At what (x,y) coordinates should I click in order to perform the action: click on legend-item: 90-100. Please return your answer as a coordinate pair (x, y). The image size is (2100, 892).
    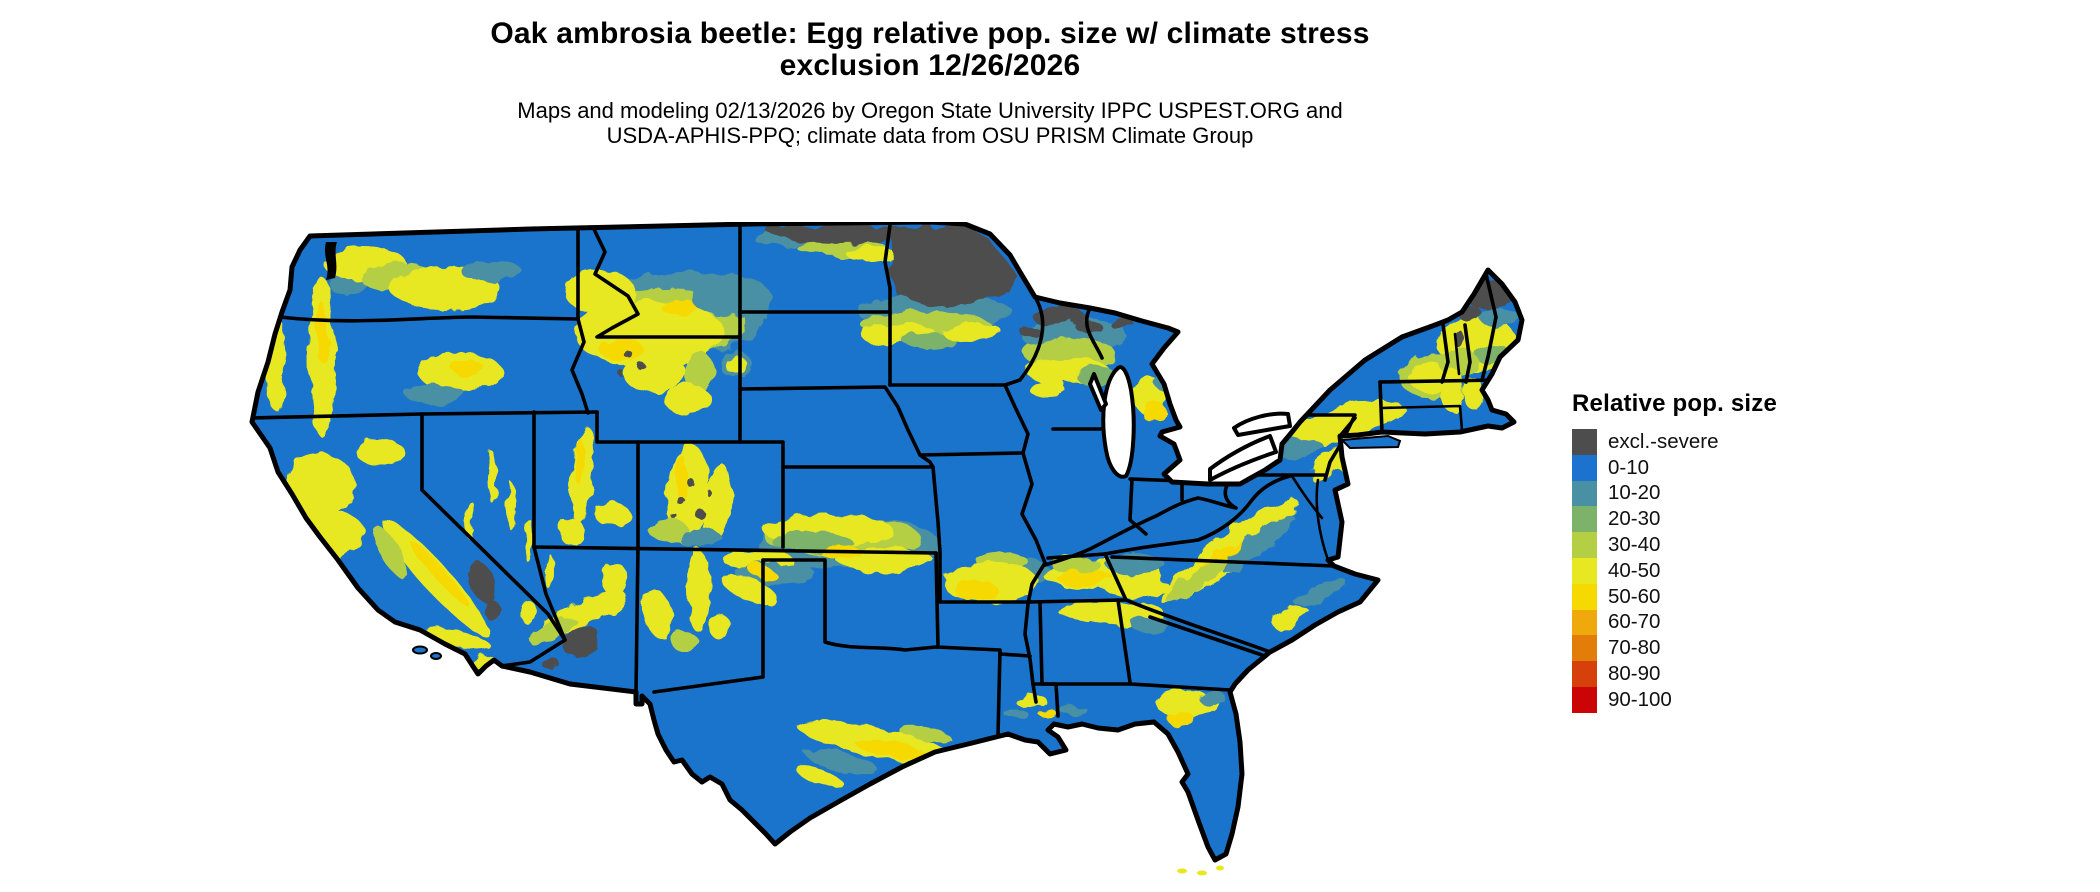
    Looking at the image, I should click on (1674, 699).